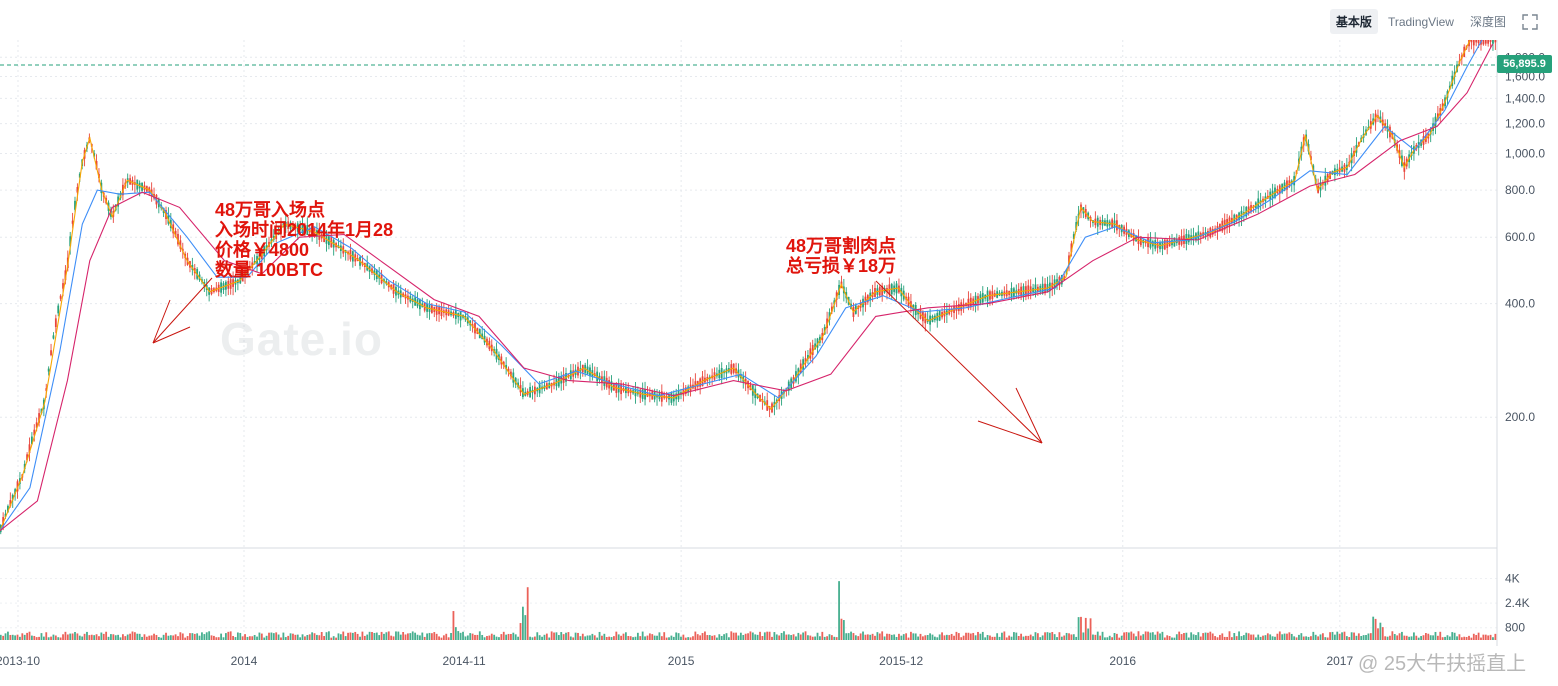 This screenshot has width=1558, height=686. Describe the element at coordinates (1420, 21) in the screenshot. I see `tradingview-button: TradingView` at that location.